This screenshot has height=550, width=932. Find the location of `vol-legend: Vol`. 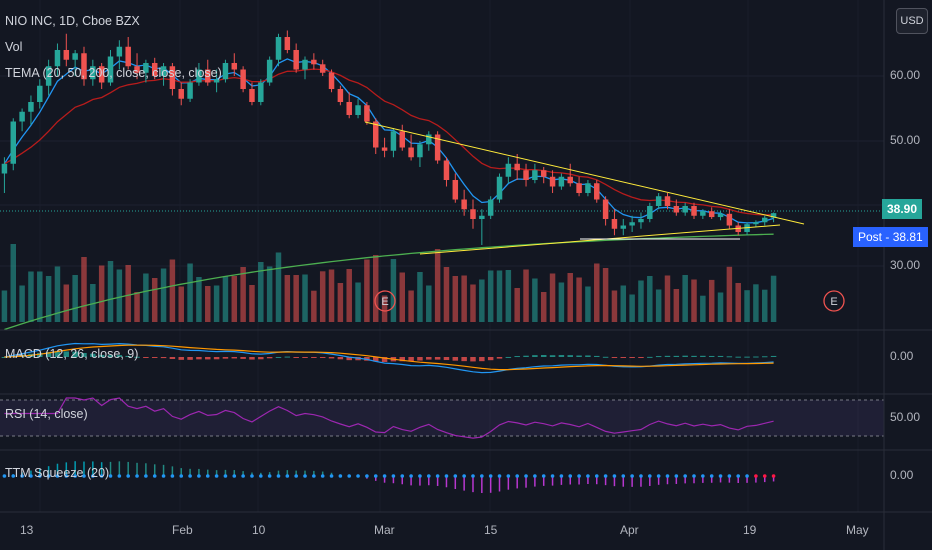

vol-legend: Vol is located at coordinates (14, 47).